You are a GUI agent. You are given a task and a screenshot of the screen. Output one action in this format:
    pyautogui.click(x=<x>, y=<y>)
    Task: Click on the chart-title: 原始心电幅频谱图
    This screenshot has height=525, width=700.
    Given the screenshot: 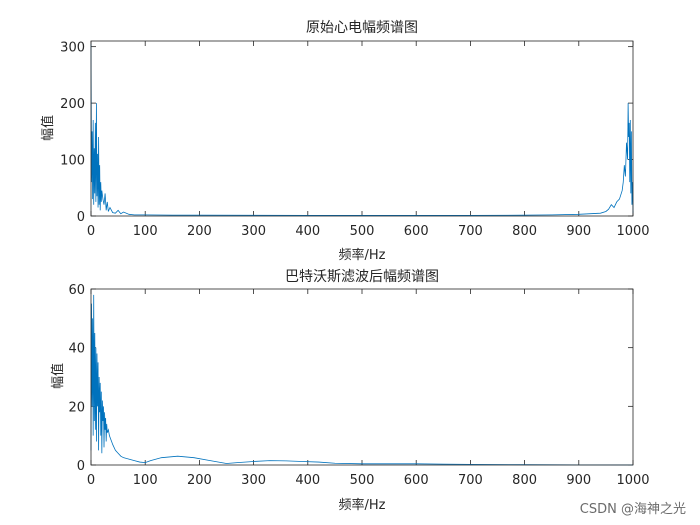 What is the action you would take?
    pyautogui.click(x=362, y=28)
    